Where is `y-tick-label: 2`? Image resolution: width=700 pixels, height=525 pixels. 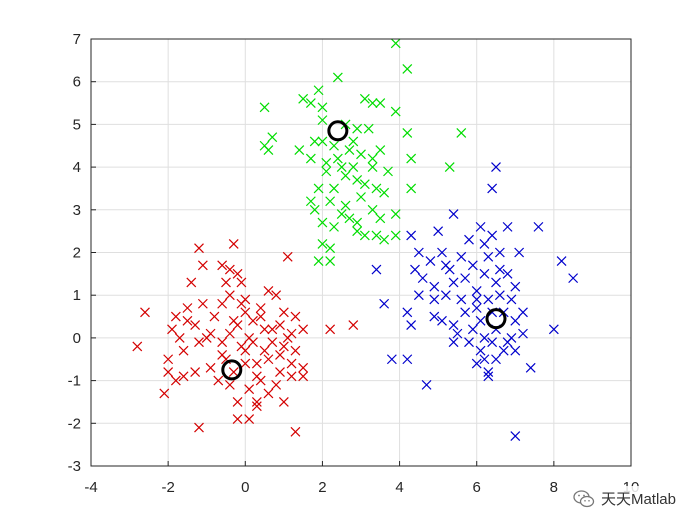 y-tick-label: 2 is located at coordinates (77, 253).